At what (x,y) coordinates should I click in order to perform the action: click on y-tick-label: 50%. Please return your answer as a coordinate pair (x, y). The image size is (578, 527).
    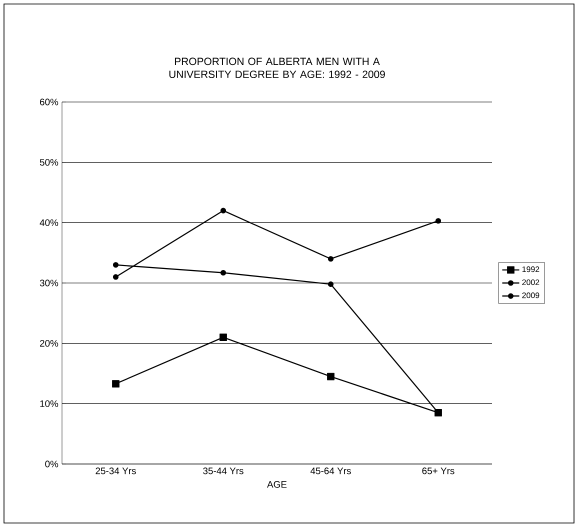
    Looking at the image, I should click on (49, 162).